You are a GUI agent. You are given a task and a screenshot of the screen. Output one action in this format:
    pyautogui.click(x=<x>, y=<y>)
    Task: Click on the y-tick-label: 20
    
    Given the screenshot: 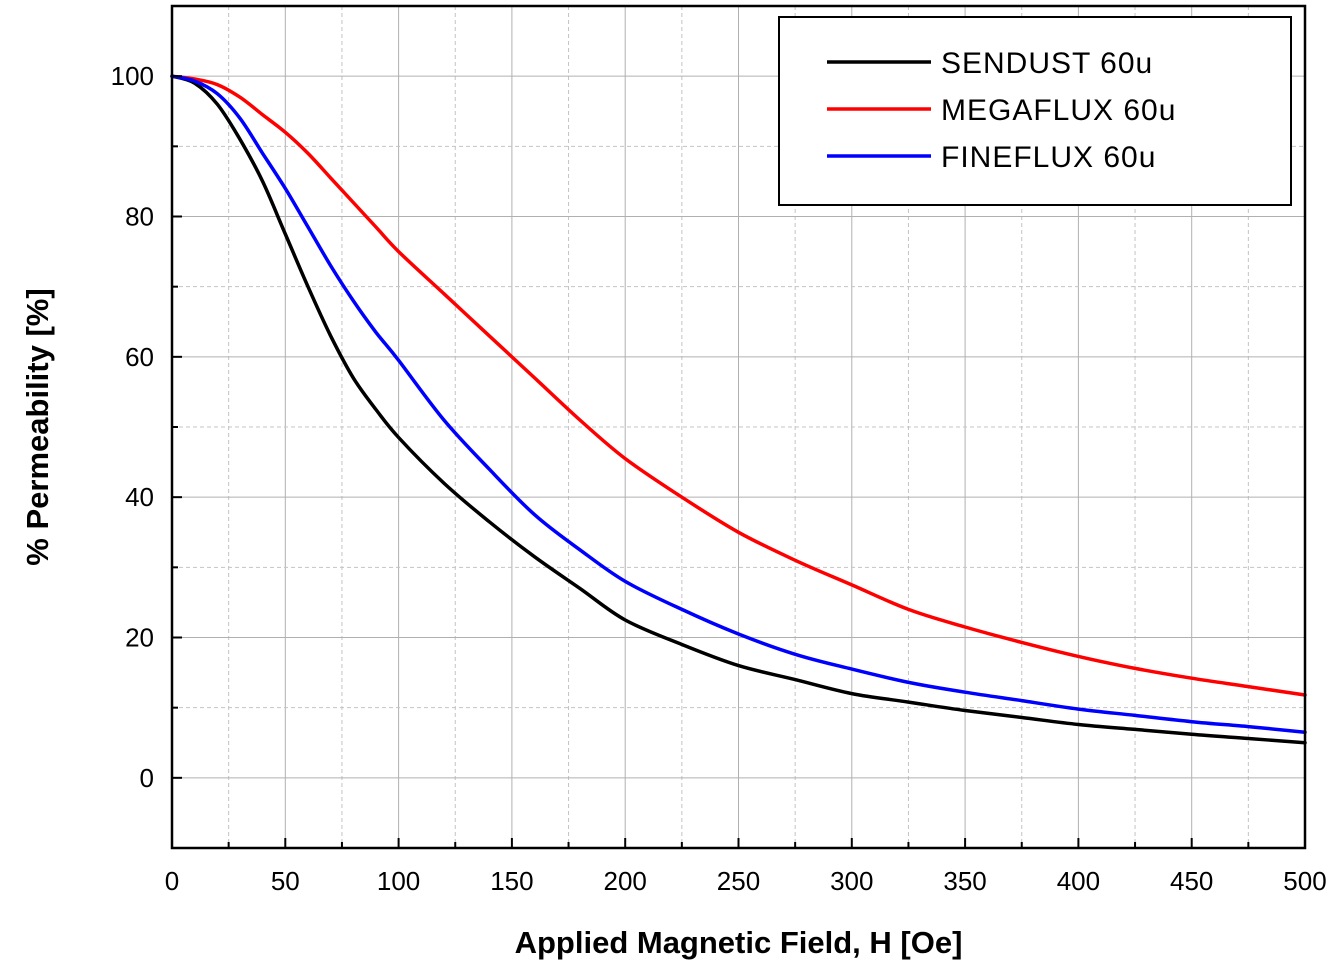 What is the action you would take?
    pyautogui.click(x=139, y=638)
    